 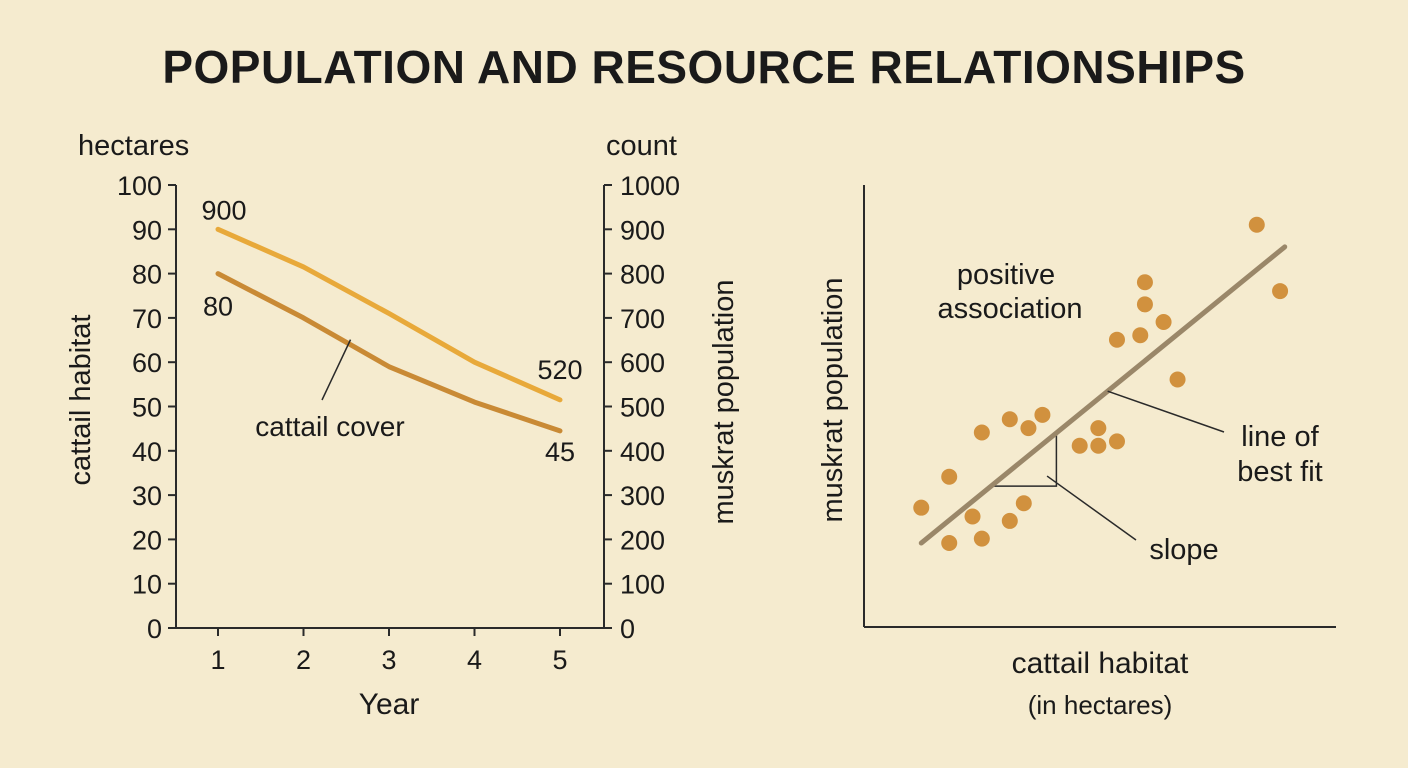 What do you see at coordinates (1006, 275) in the screenshot?
I see `annotation-positive-1: positive` at bounding box center [1006, 275].